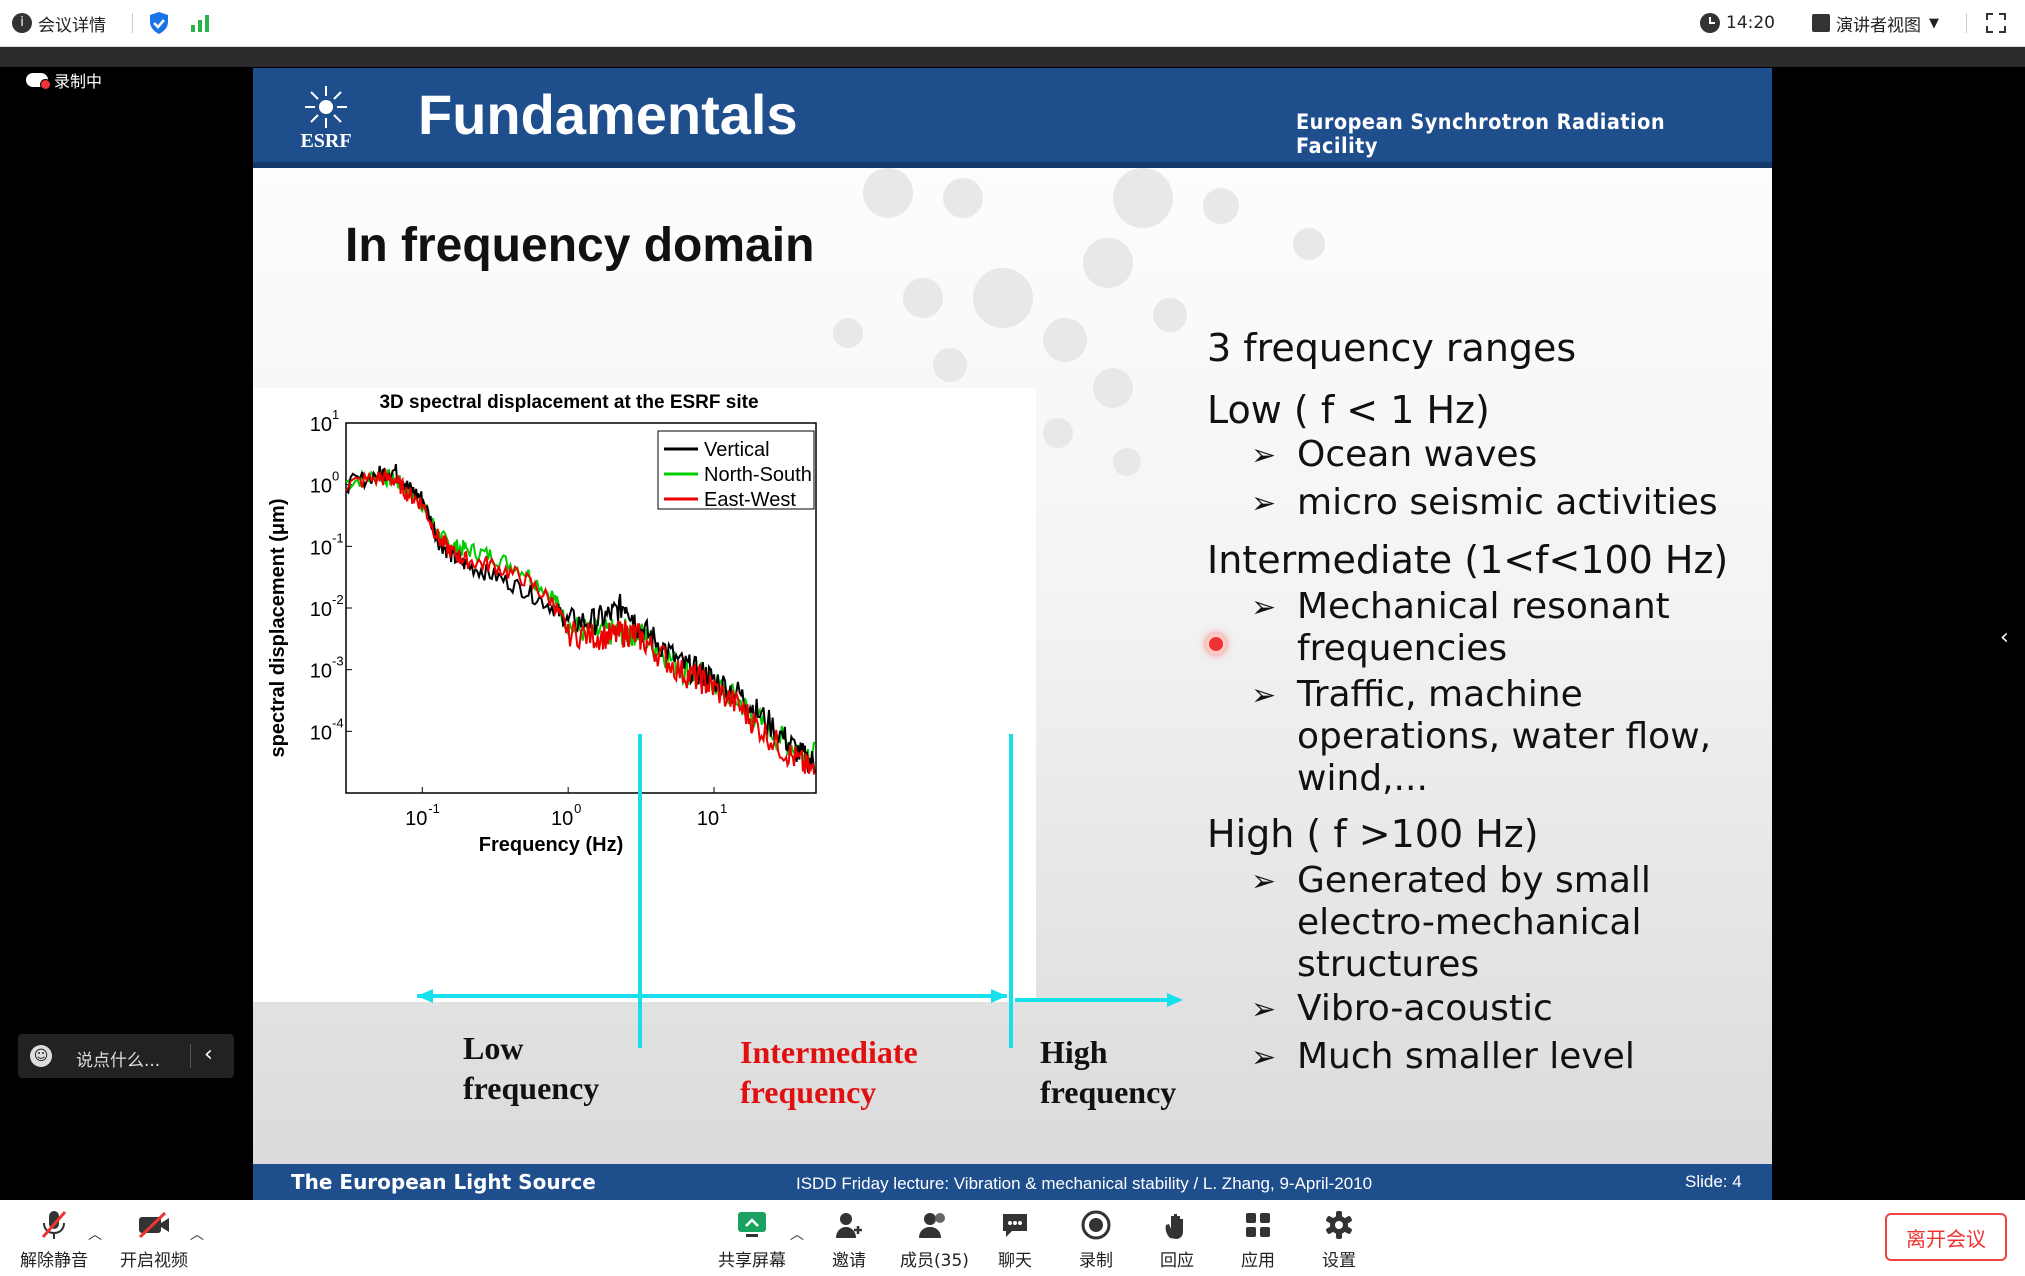 The image size is (2025, 1276). Describe the element at coordinates (1258, 1225) in the screenshot. I see `apps-grid-icon` at that location.